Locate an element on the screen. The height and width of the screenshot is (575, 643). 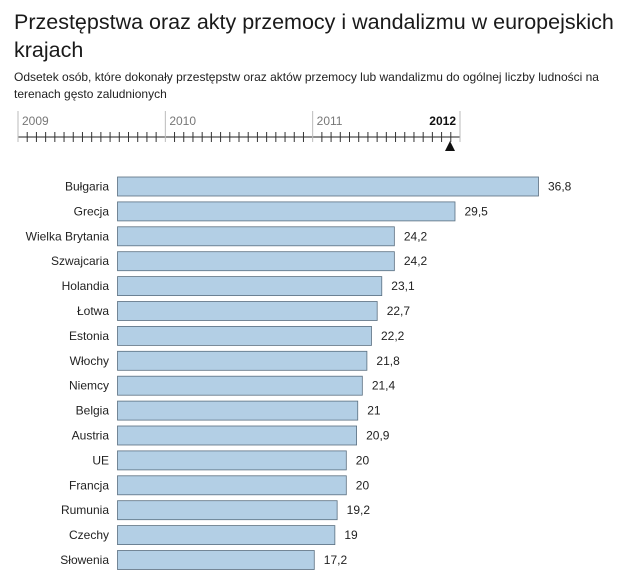
value-label: 20,9 is located at coordinates (378, 436).